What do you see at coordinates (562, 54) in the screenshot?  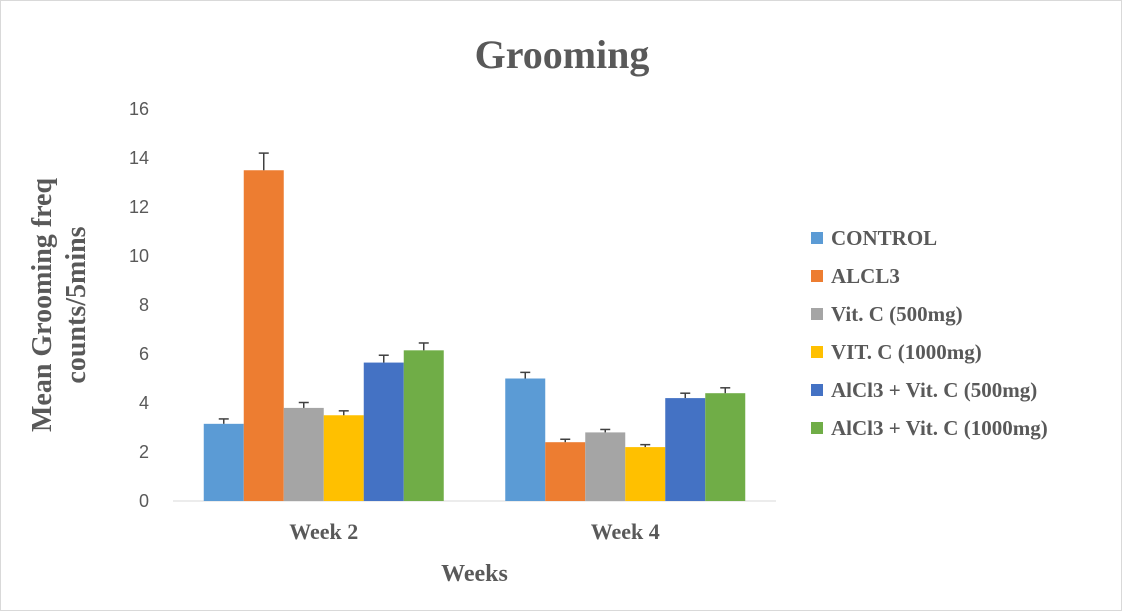 I see `chart-title: Grooming` at bounding box center [562, 54].